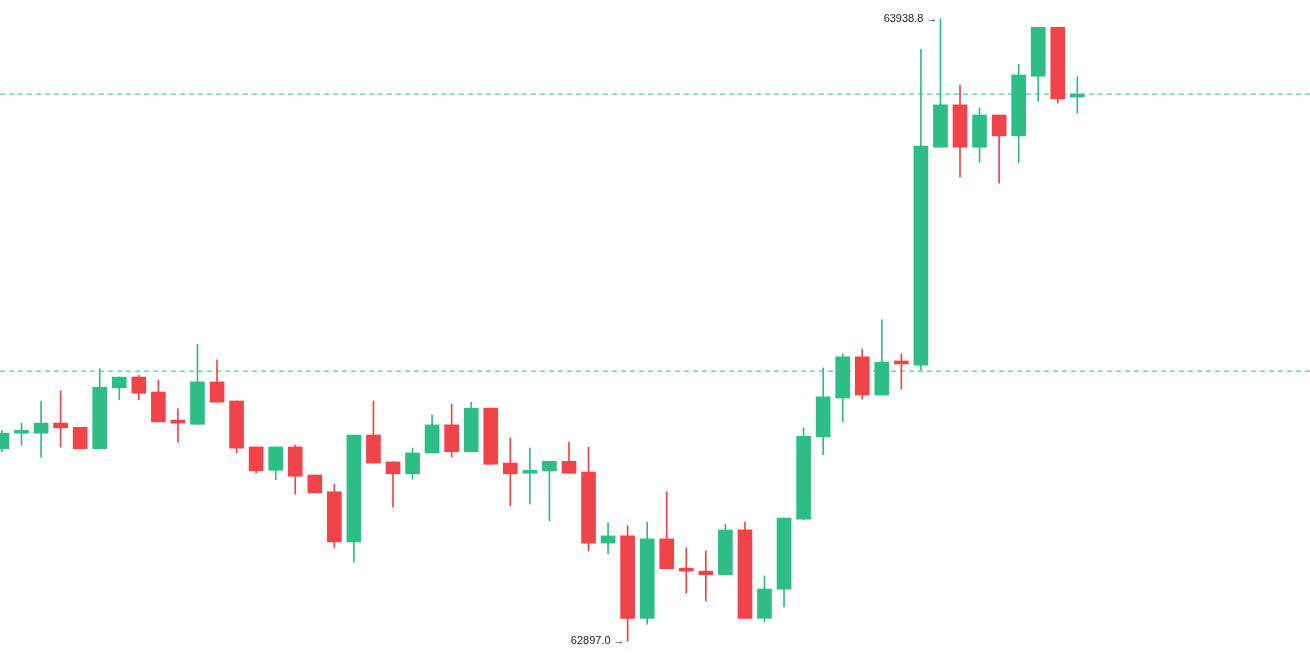 Image resolution: width=1310 pixels, height=659 pixels. Describe the element at coordinates (910, 18) in the screenshot. I see `annotation: 63938.8 →` at that location.